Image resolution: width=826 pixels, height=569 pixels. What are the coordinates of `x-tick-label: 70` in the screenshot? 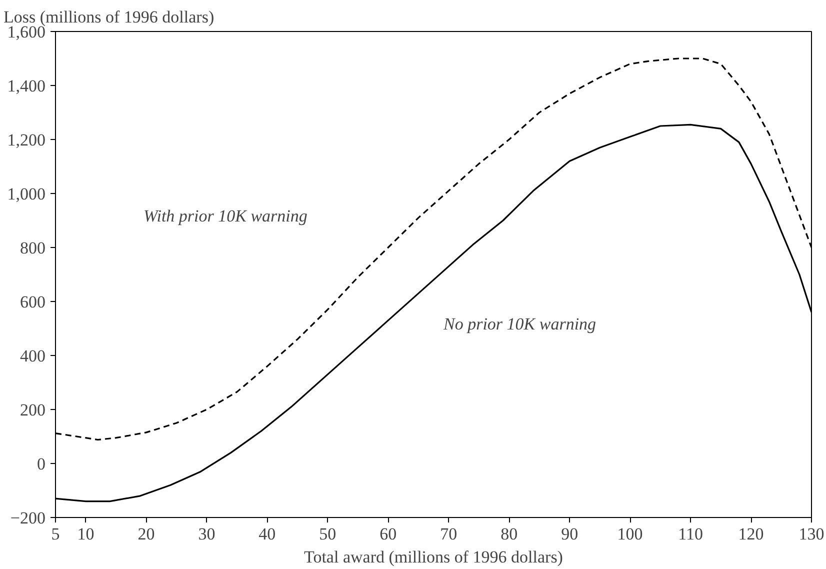 It's located at (449, 534).